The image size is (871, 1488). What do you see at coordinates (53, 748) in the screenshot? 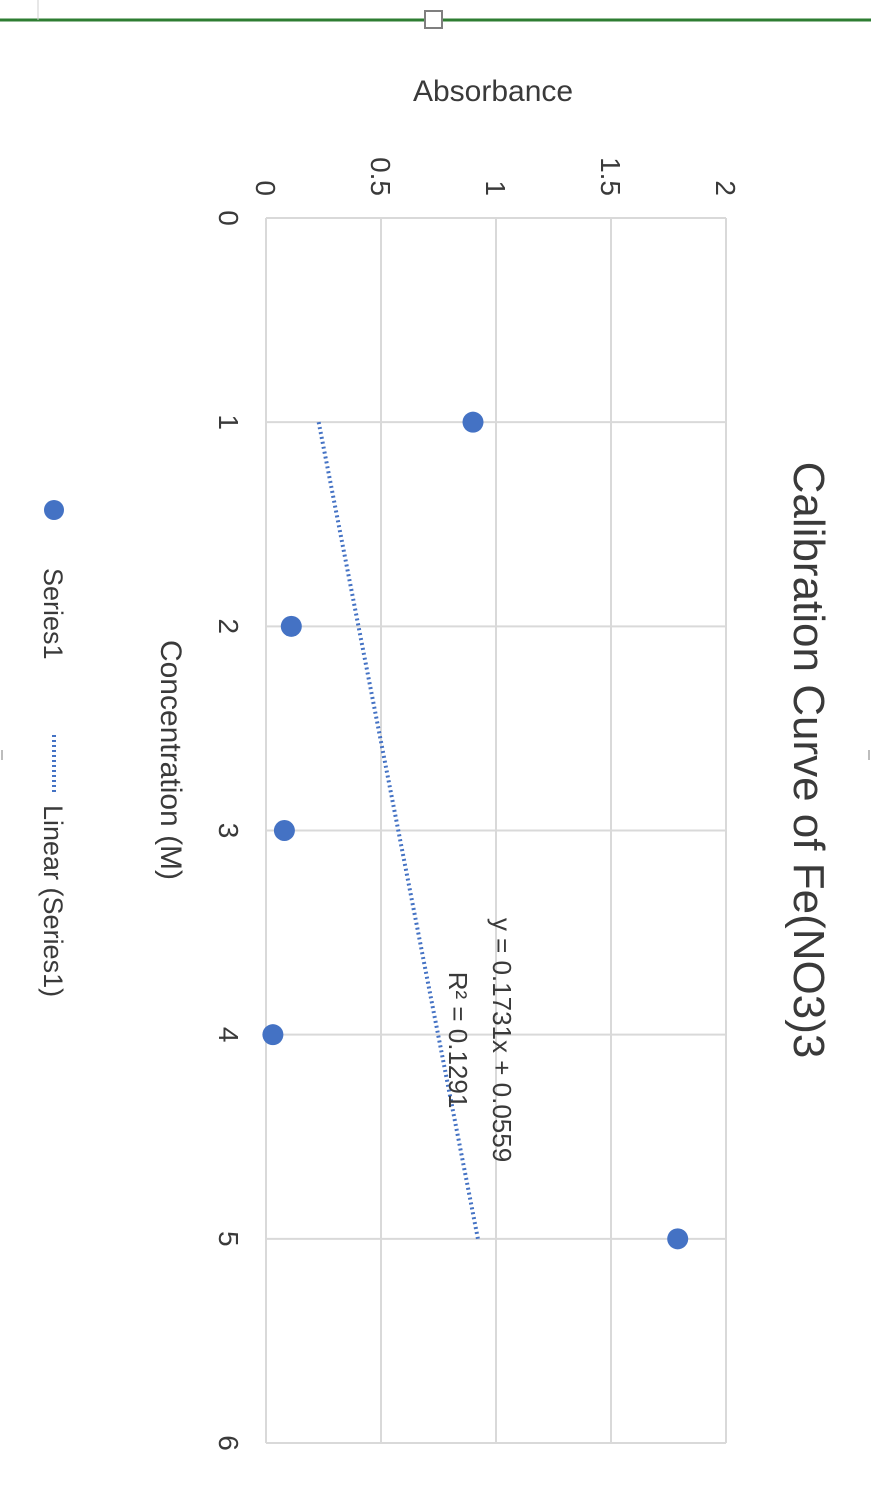
I see `legend: Series1 Linear (Series1)` at bounding box center [53, 748].